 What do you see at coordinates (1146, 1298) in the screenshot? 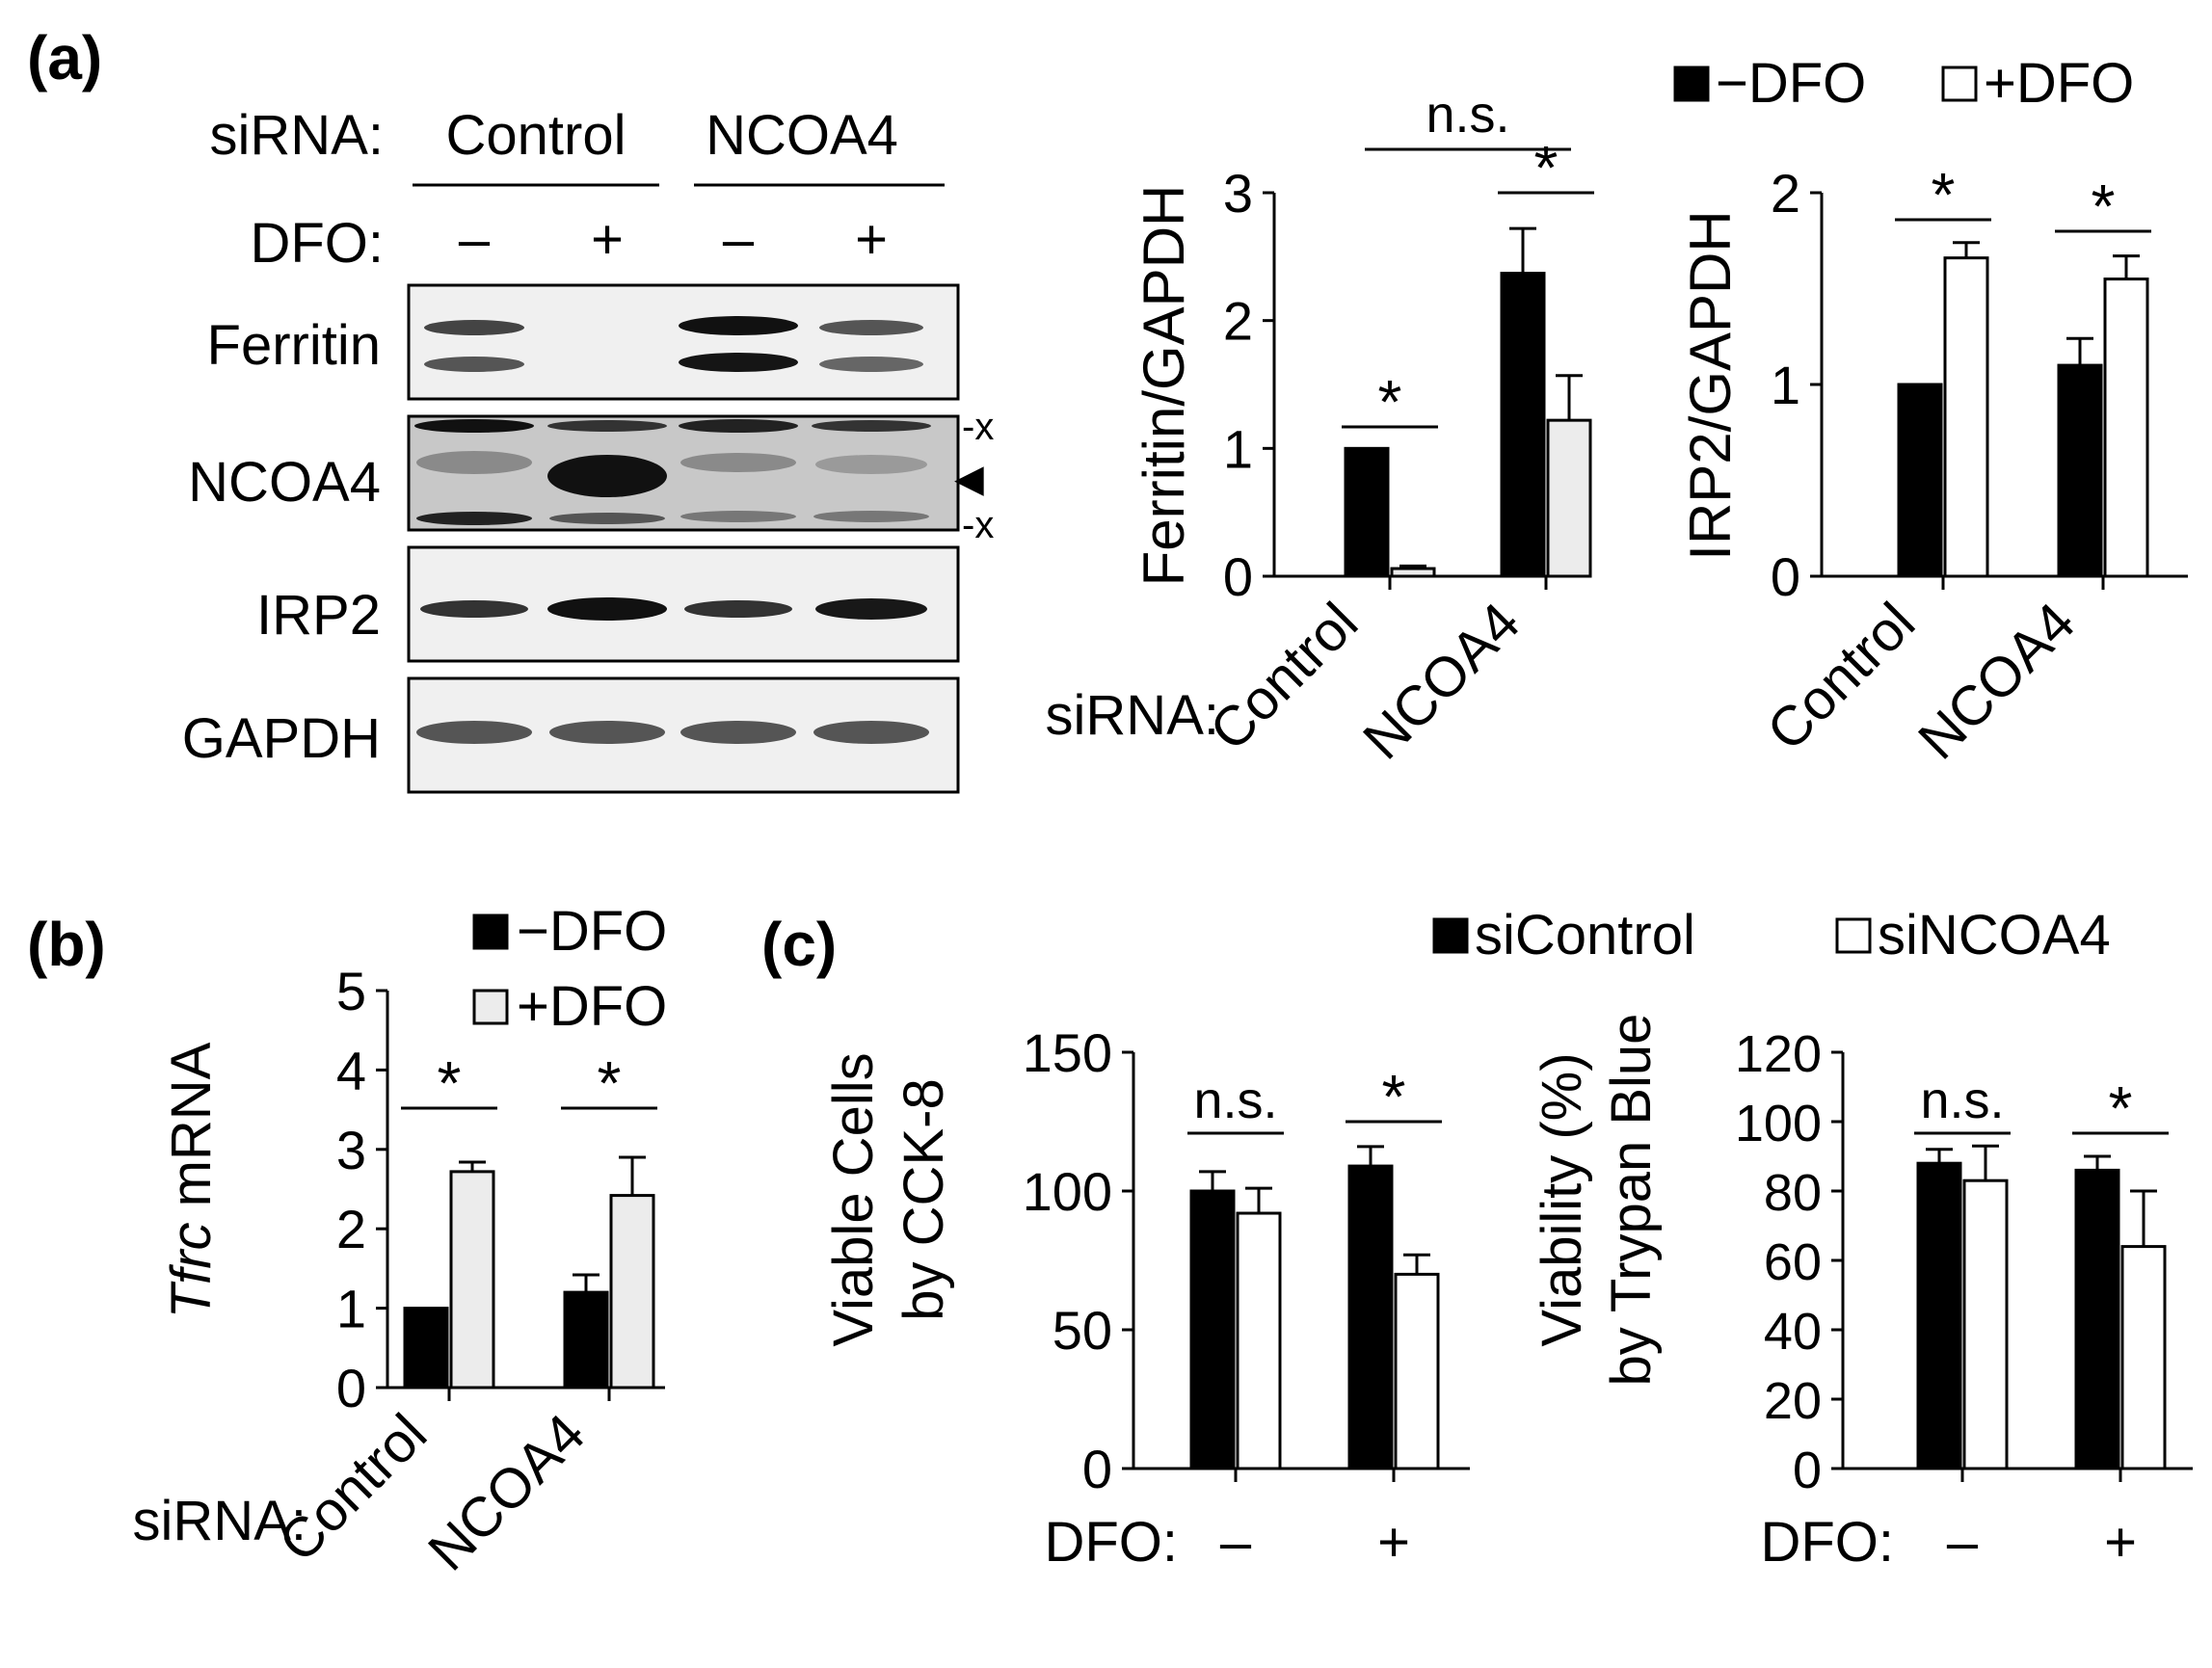
I see `chart-cck8: 0 50 100 150 n.s. * – + DFO: Viable Cells by CCK-8` at bounding box center [1146, 1298].